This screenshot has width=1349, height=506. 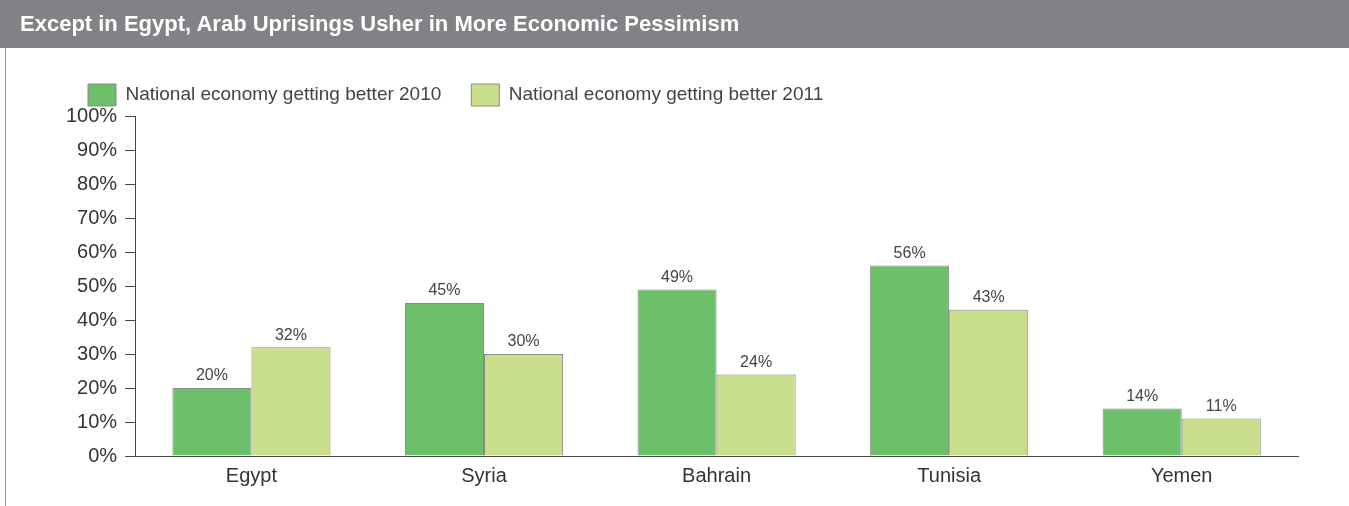 What do you see at coordinates (988, 297) in the screenshot?
I see `data-label: 43%` at bounding box center [988, 297].